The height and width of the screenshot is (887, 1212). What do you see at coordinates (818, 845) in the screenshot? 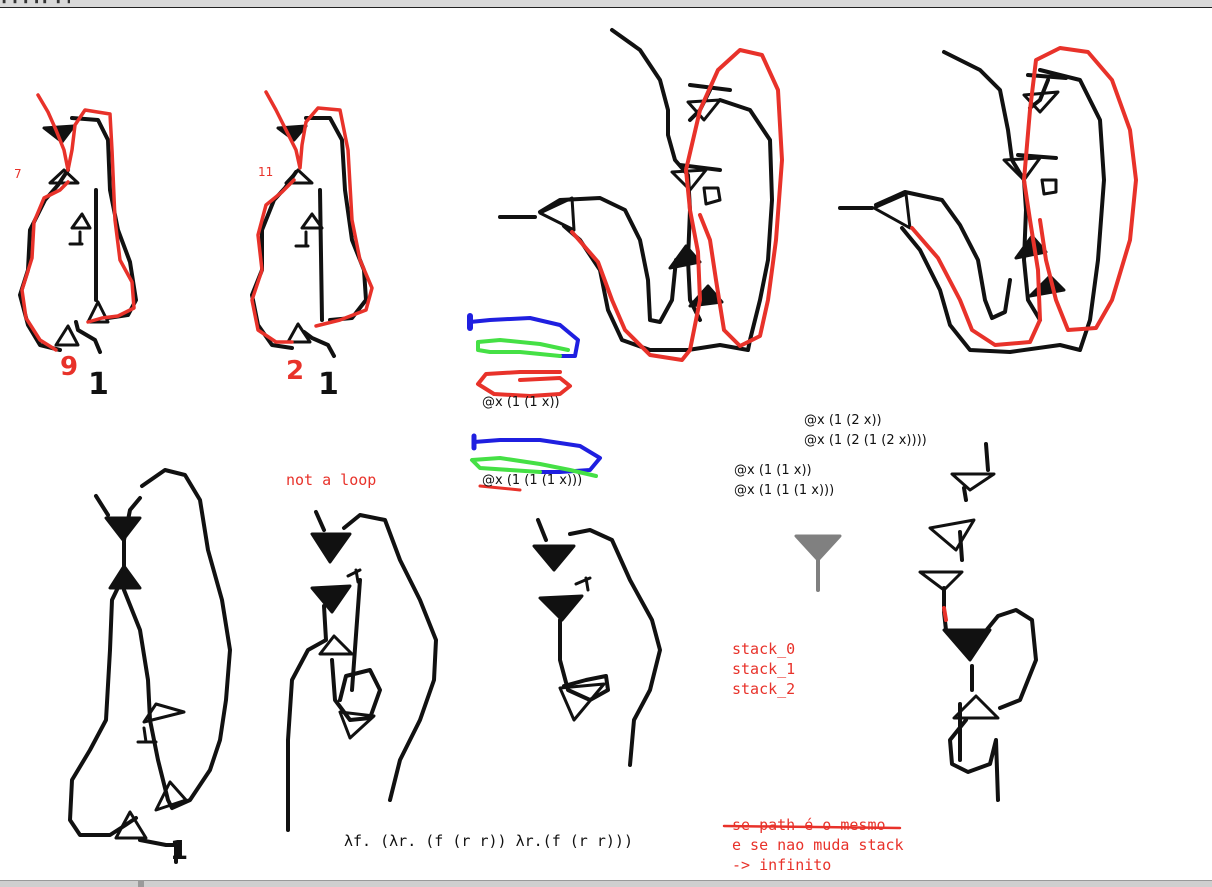
I see `note-line-2: e se nao muda stack` at bounding box center [818, 845].